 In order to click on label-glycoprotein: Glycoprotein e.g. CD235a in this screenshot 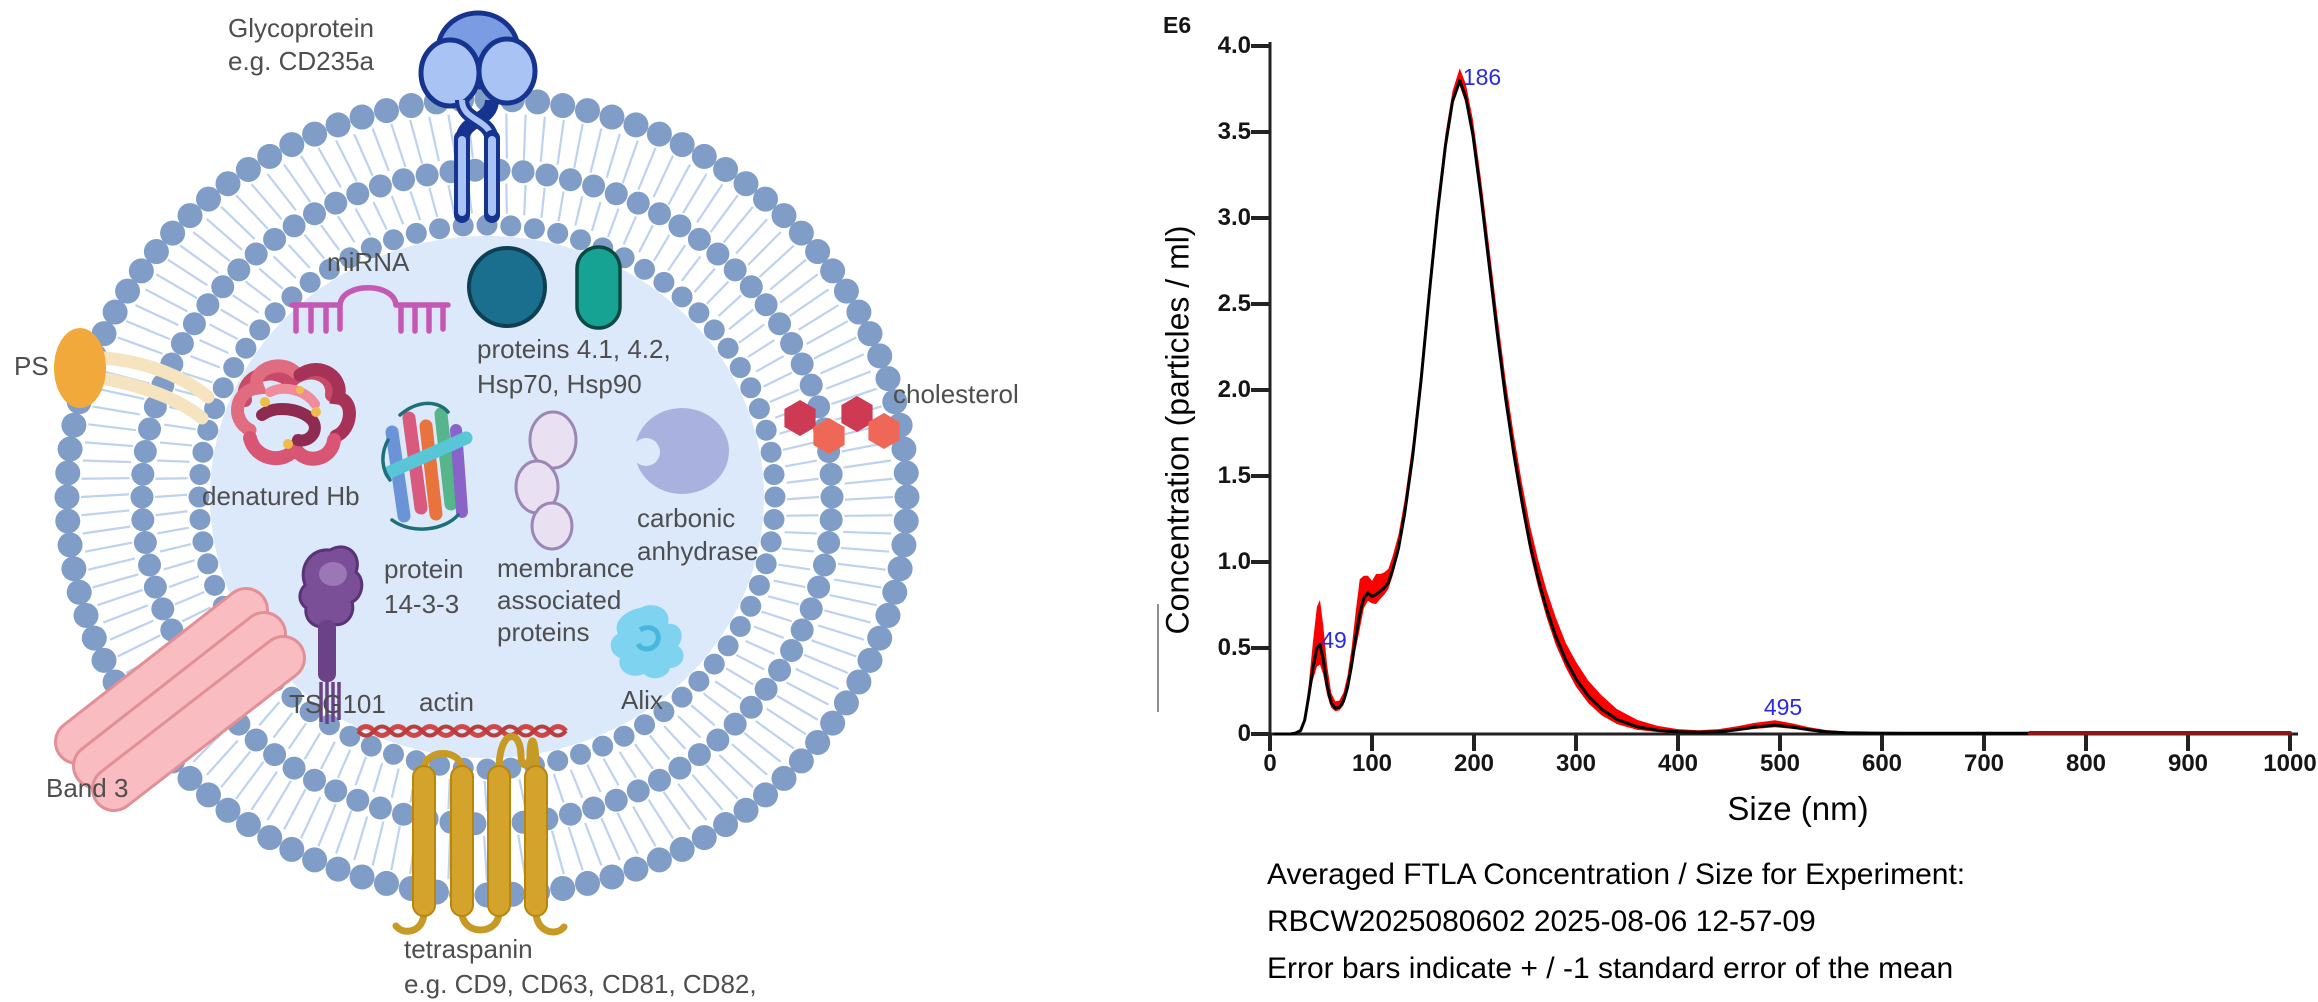, I will do `click(301, 44)`.